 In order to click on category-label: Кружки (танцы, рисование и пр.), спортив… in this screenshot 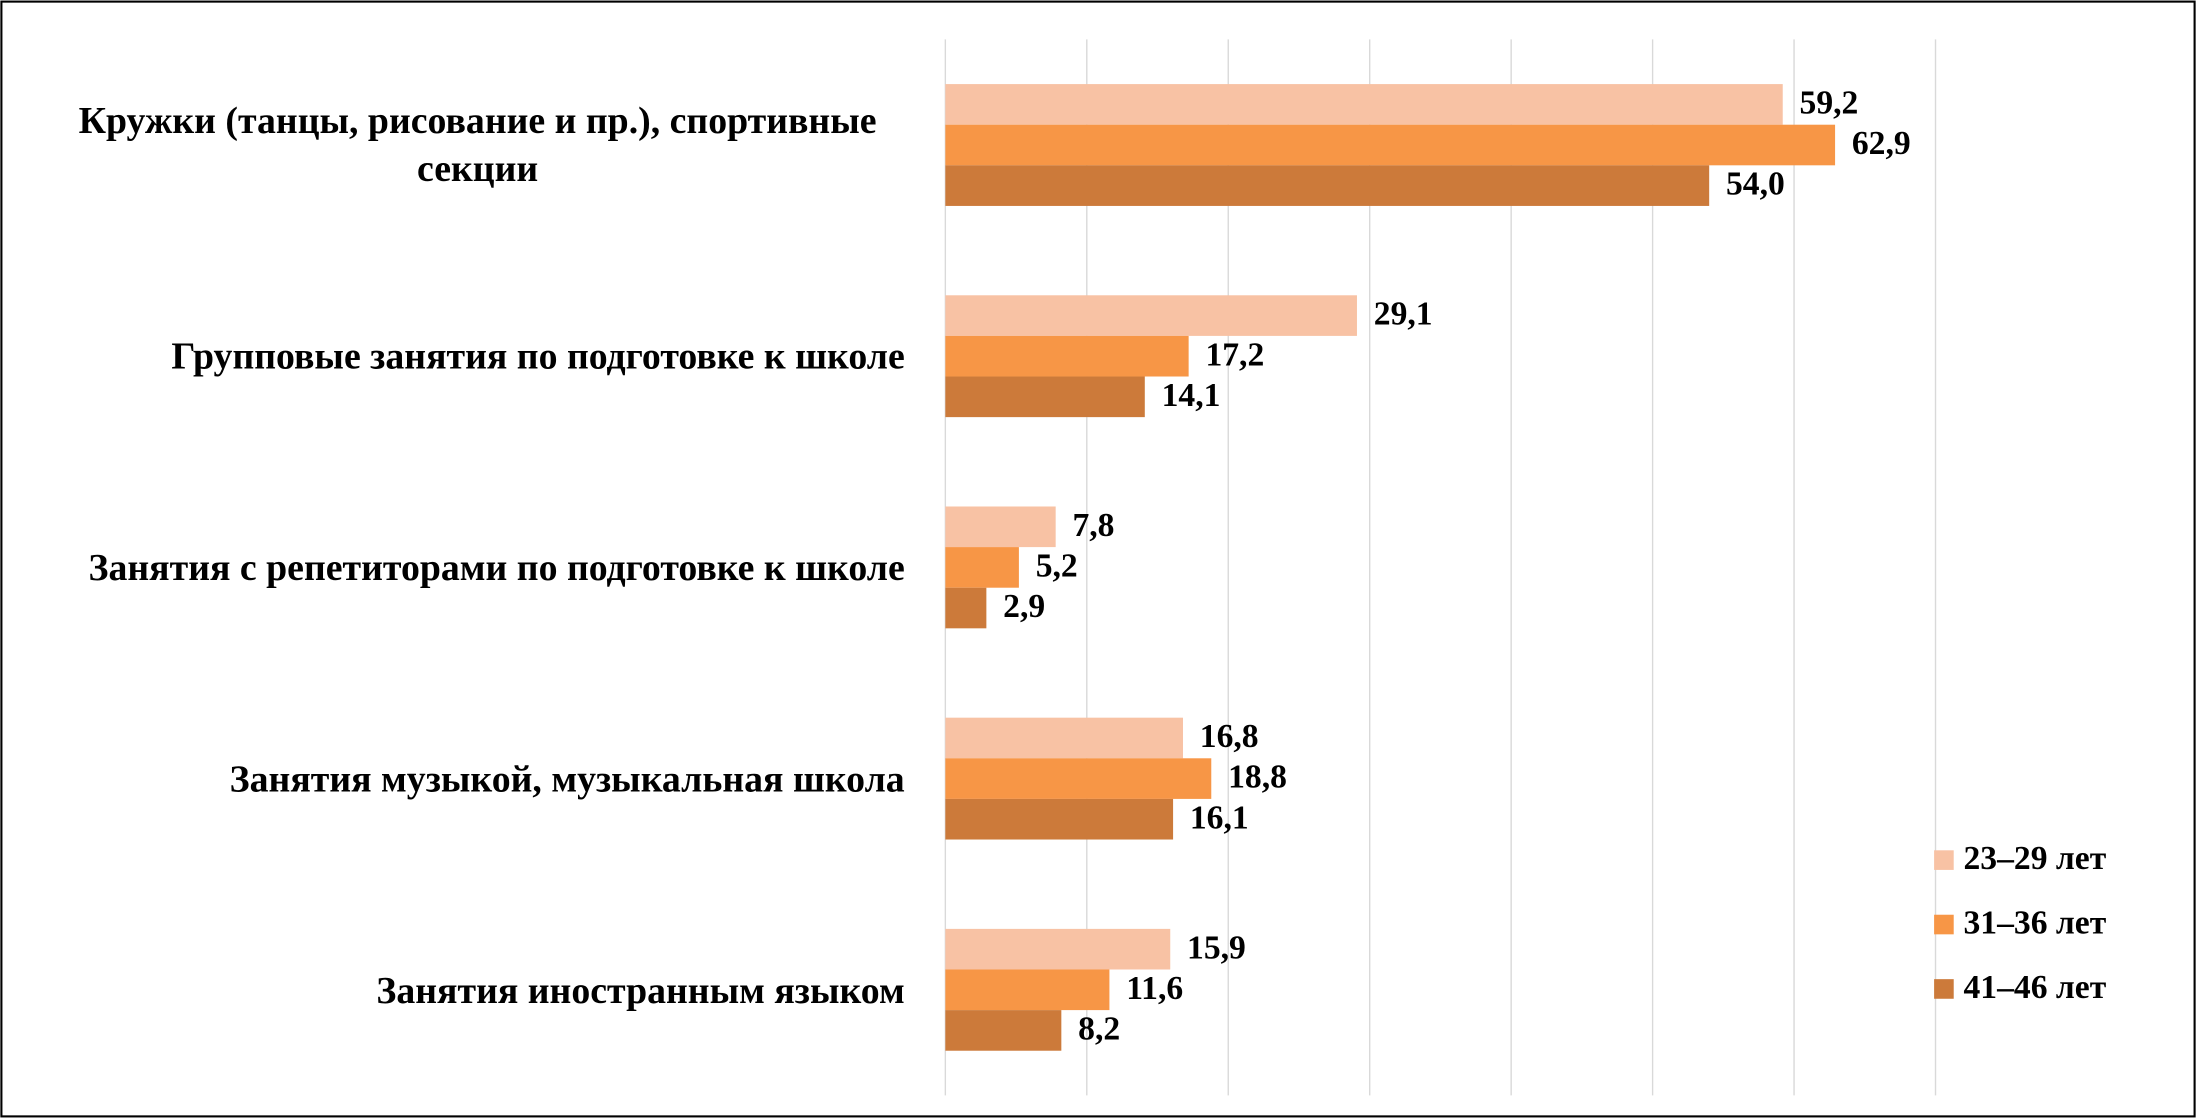, I will do `click(477, 145)`.